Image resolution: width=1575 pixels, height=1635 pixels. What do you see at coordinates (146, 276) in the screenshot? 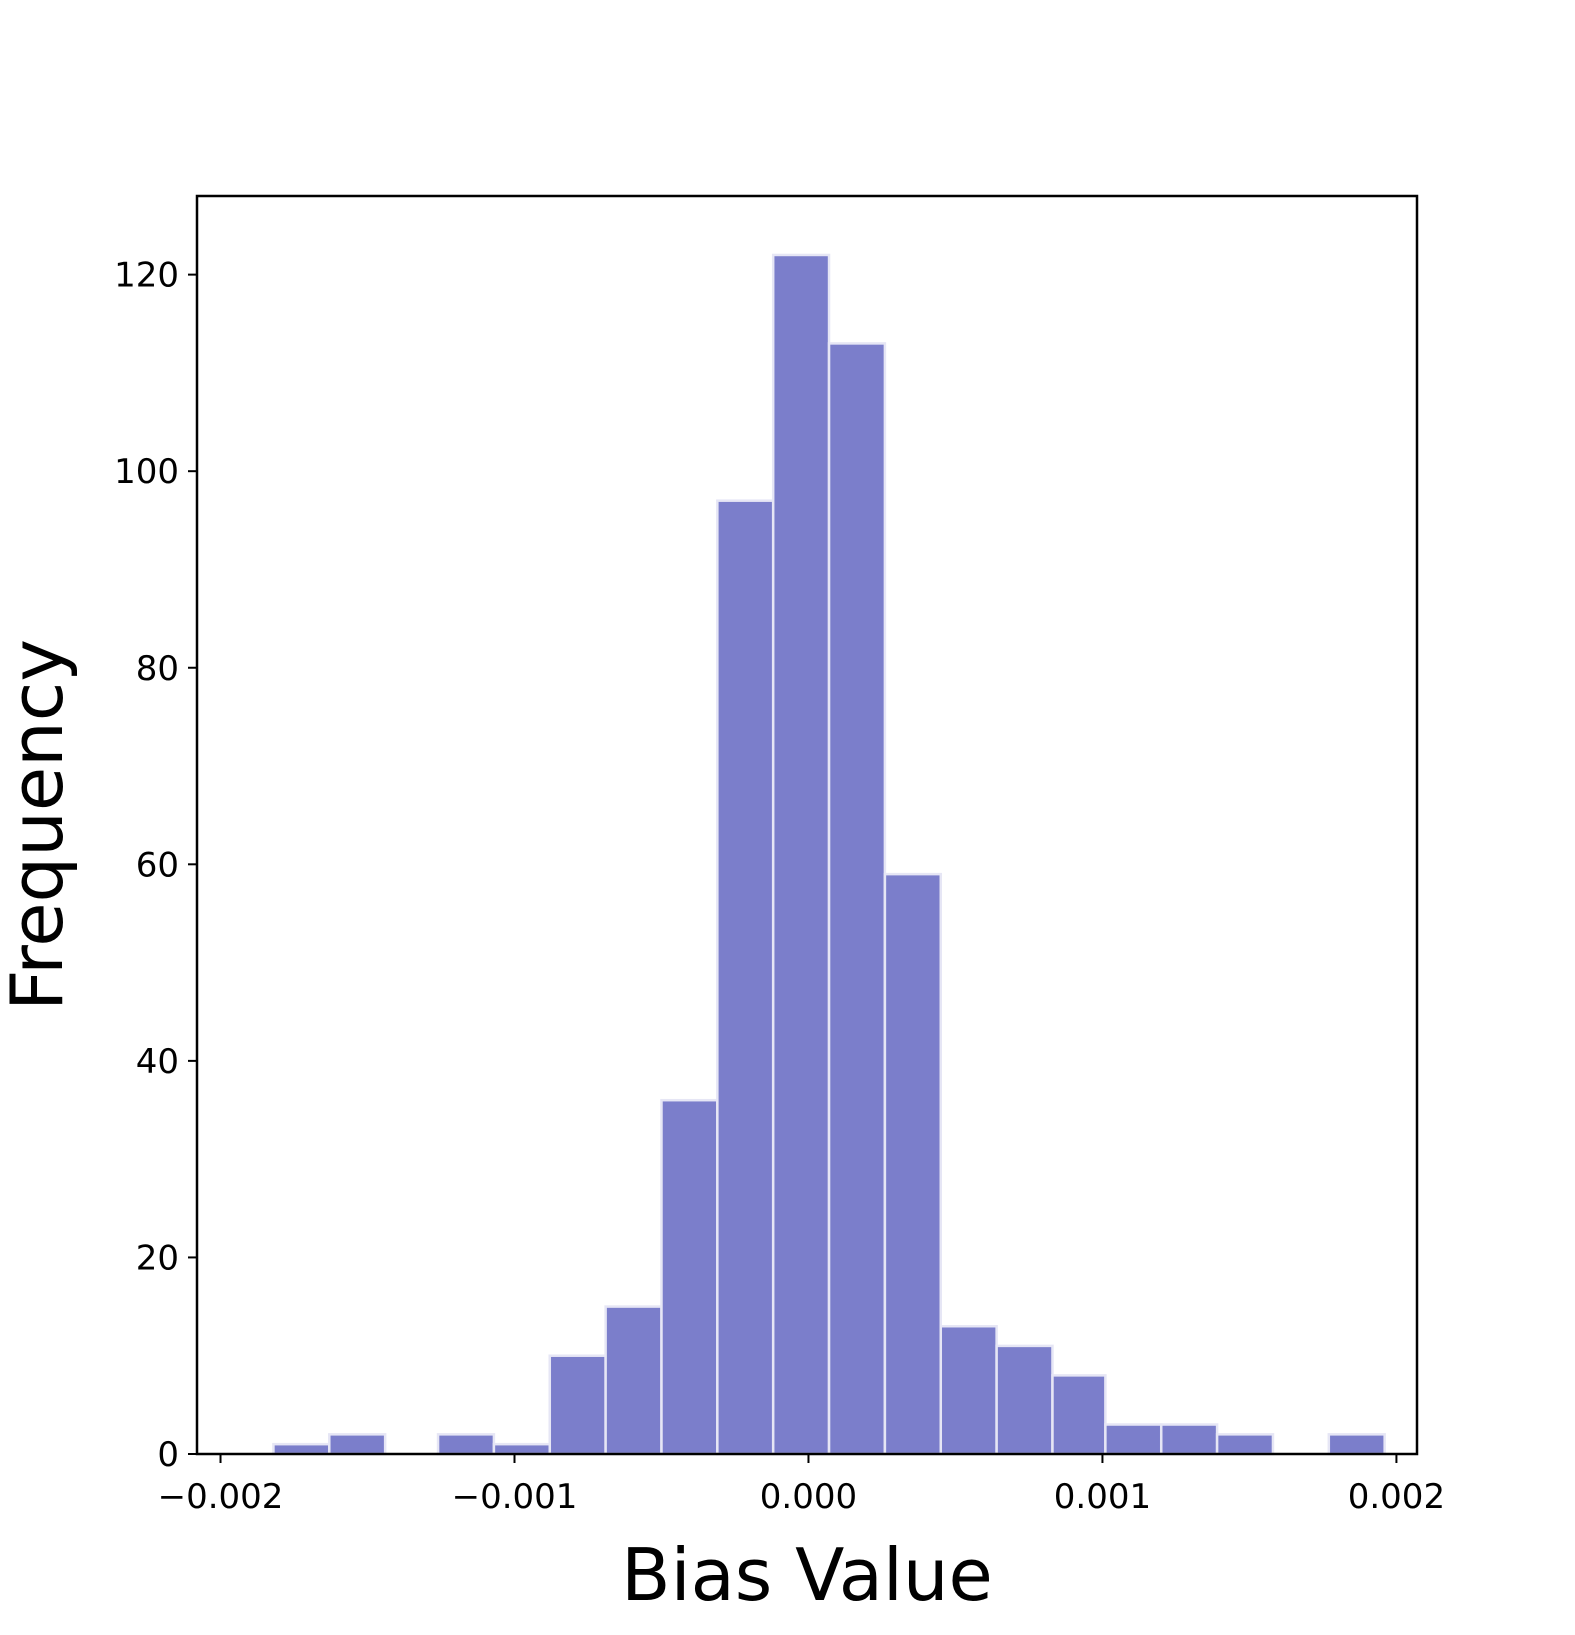
I see `y-tick-label: 120` at bounding box center [146, 276].